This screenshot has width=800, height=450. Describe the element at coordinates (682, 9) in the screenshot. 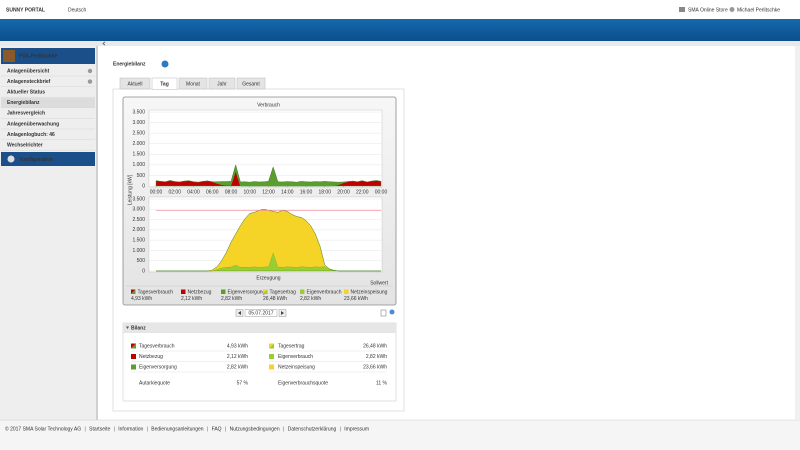

I see `cart-icon` at that location.